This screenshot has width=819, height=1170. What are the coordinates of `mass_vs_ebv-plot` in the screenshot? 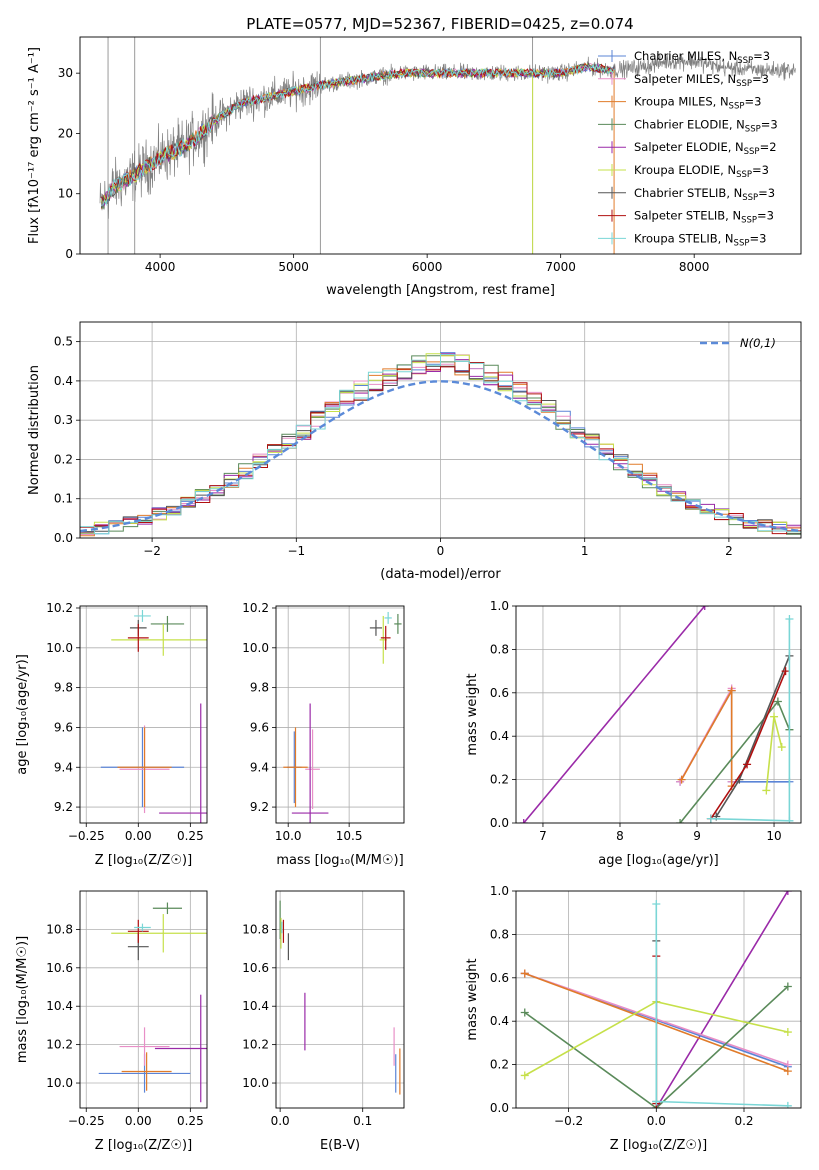 It's located at (340, 997).